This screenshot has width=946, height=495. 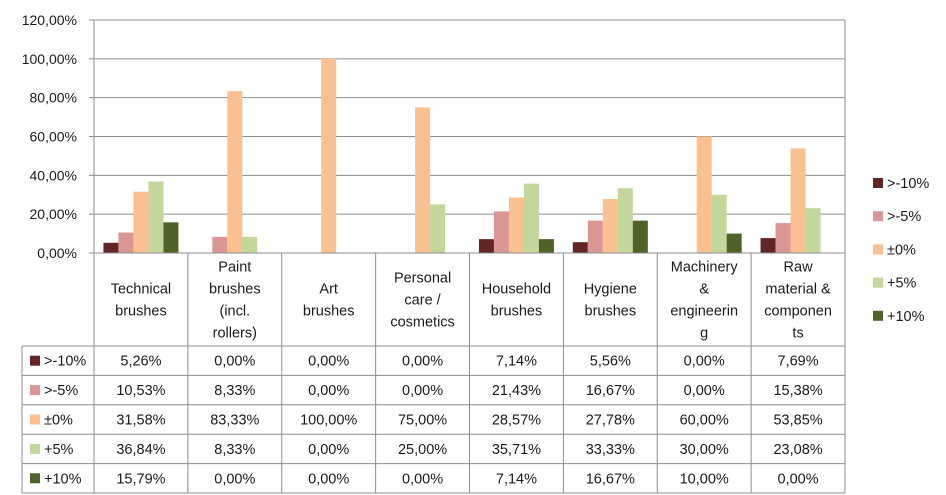 I want to click on data-label: 15,38%, so click(x=797, y=391).